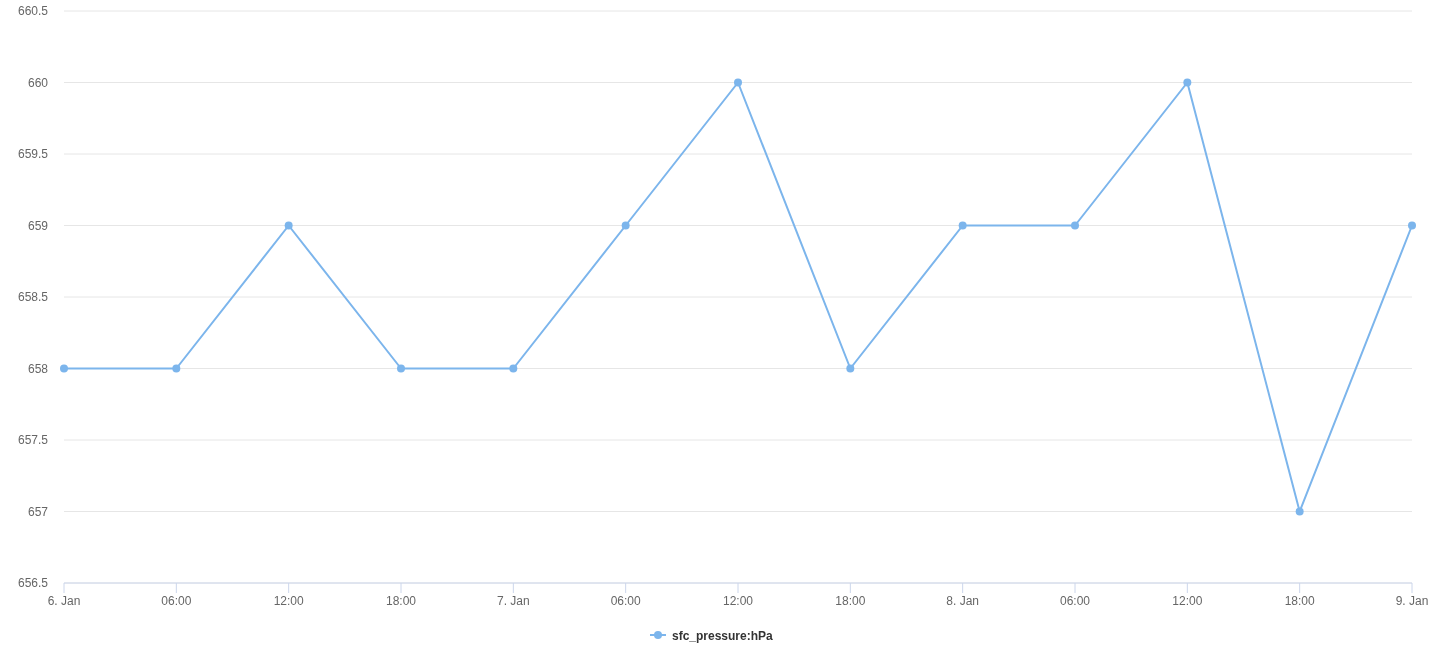  Describe the element at coordinates (513, 601) in the screenshot. I see `x-tick-label: 7. Jan` at that location.